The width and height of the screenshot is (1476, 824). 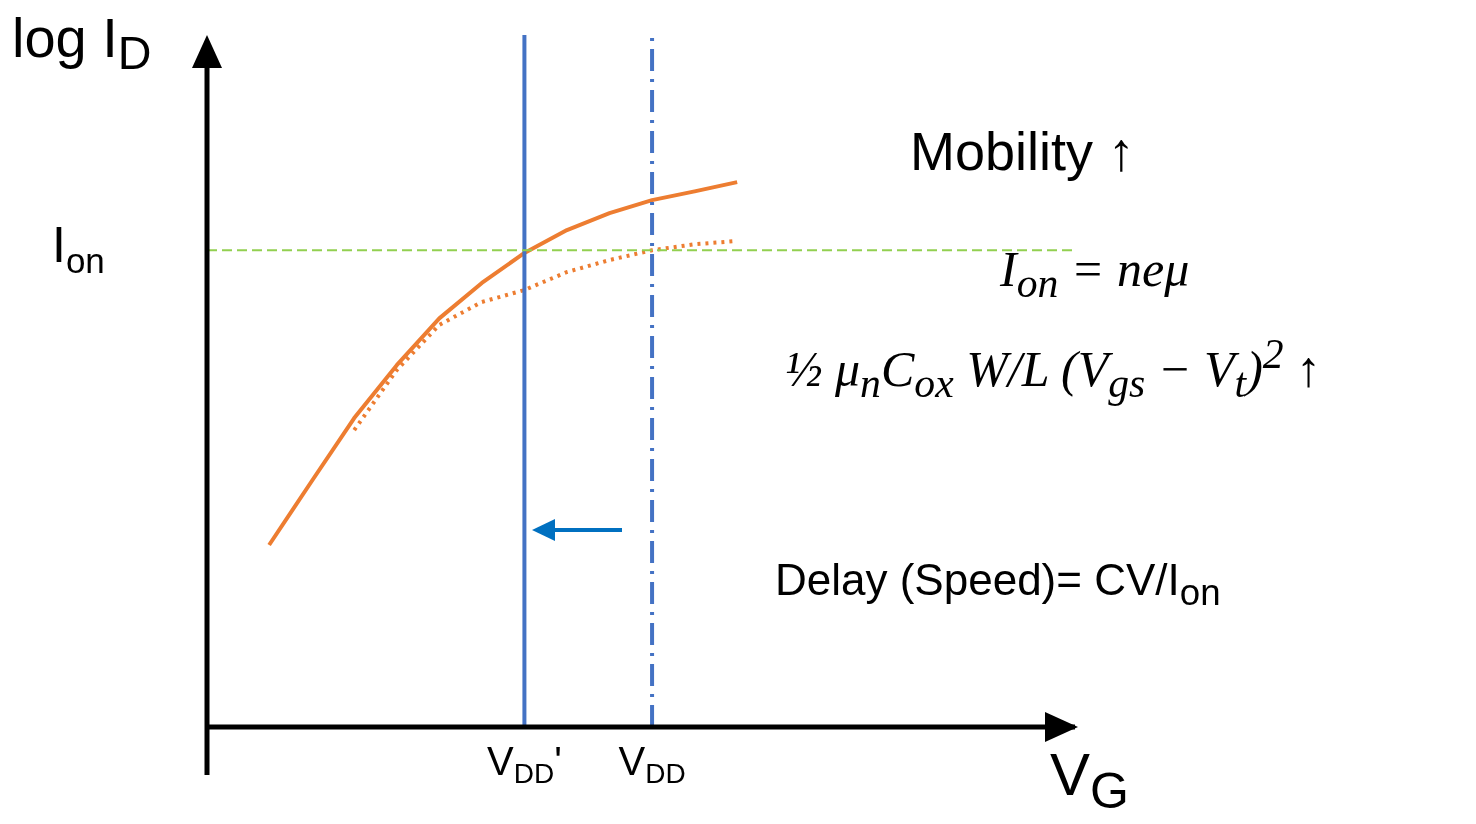 What do you see at coordinates (1023, 151) in the screenshot?
I see `text: Mobility ↑` at bounding box center [1023, 151].